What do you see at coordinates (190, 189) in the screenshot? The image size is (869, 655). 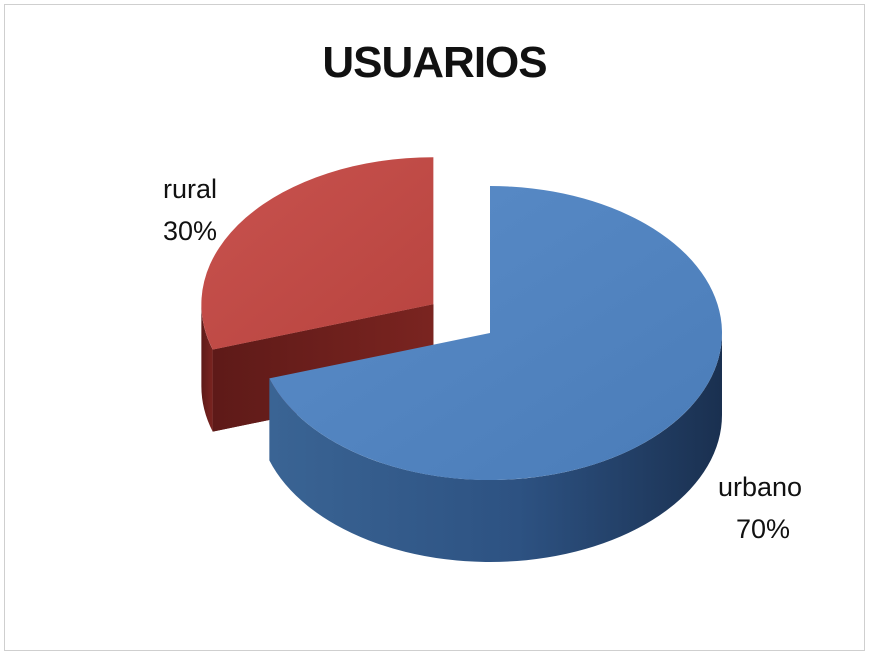 I see `slice-label-rural: rural` at bounding box center [190, 189].